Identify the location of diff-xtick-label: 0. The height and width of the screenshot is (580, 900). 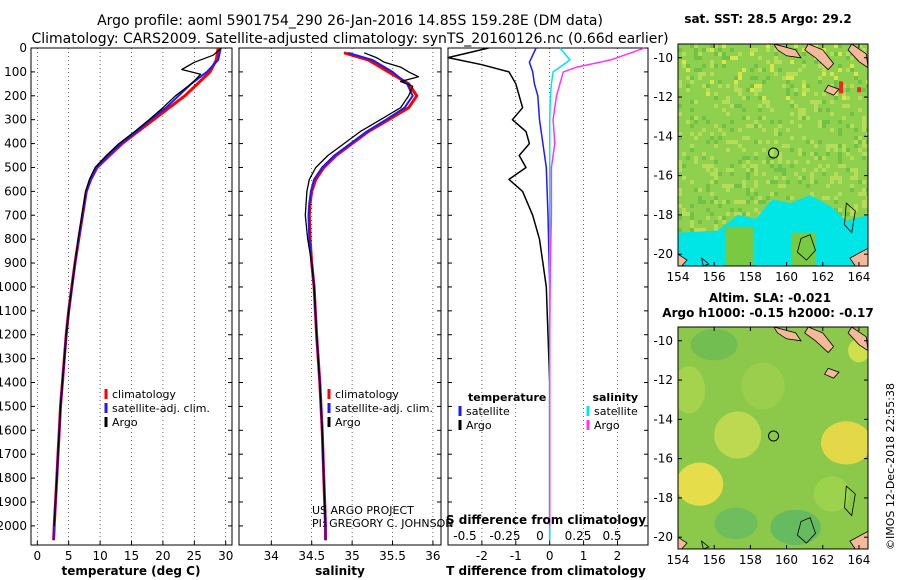
(550, 556).